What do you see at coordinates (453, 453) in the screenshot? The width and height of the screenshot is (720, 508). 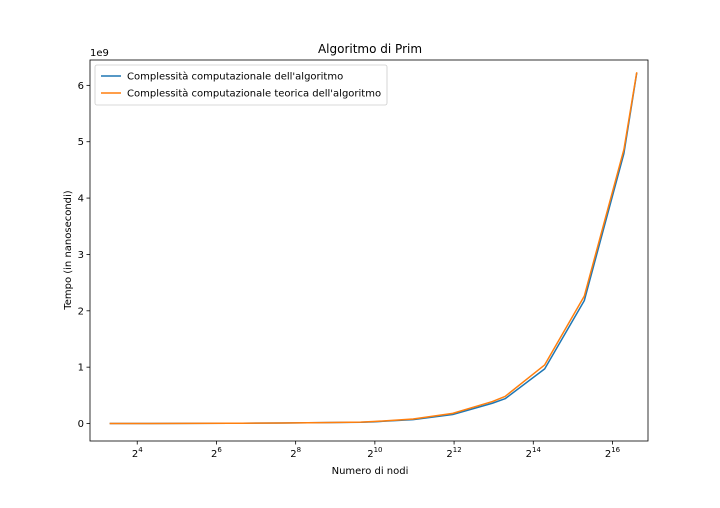 I see `x-tick-label: 212` at bounding box center [453, 453].